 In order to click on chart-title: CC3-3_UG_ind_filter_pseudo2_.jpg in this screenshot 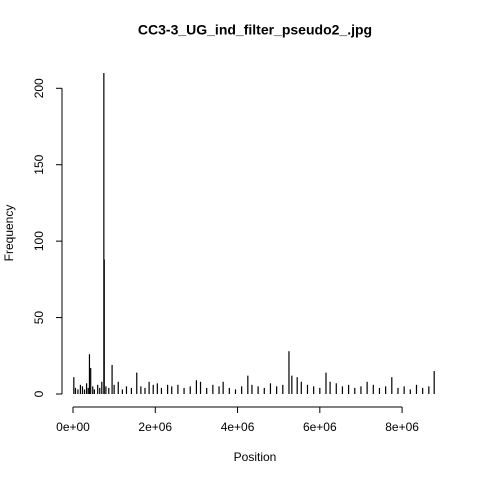, I will do `click(255, 30)`.